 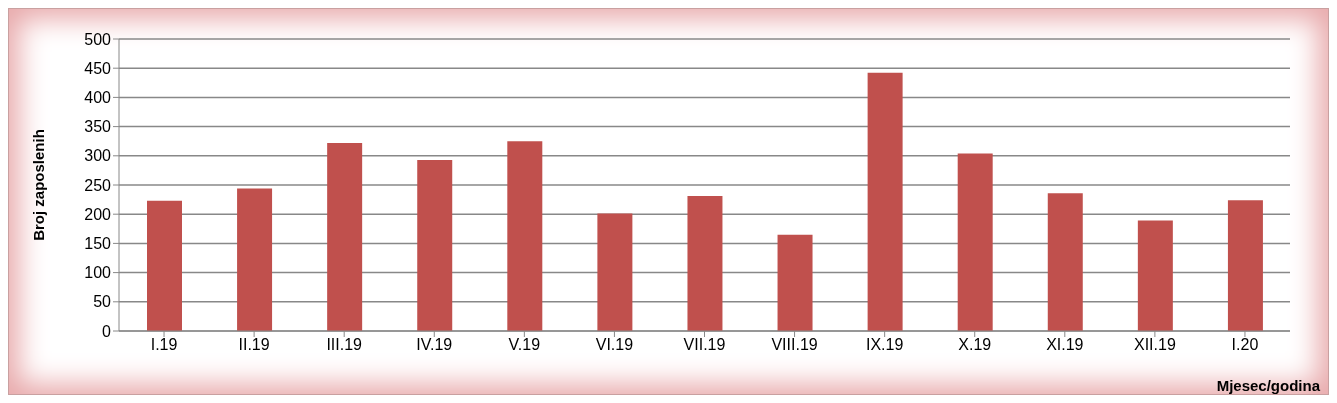 What do you see at coordinates (98, 39) in the screenshot?
I see `y-tick-label: 500` at bounding box center [98, 39].